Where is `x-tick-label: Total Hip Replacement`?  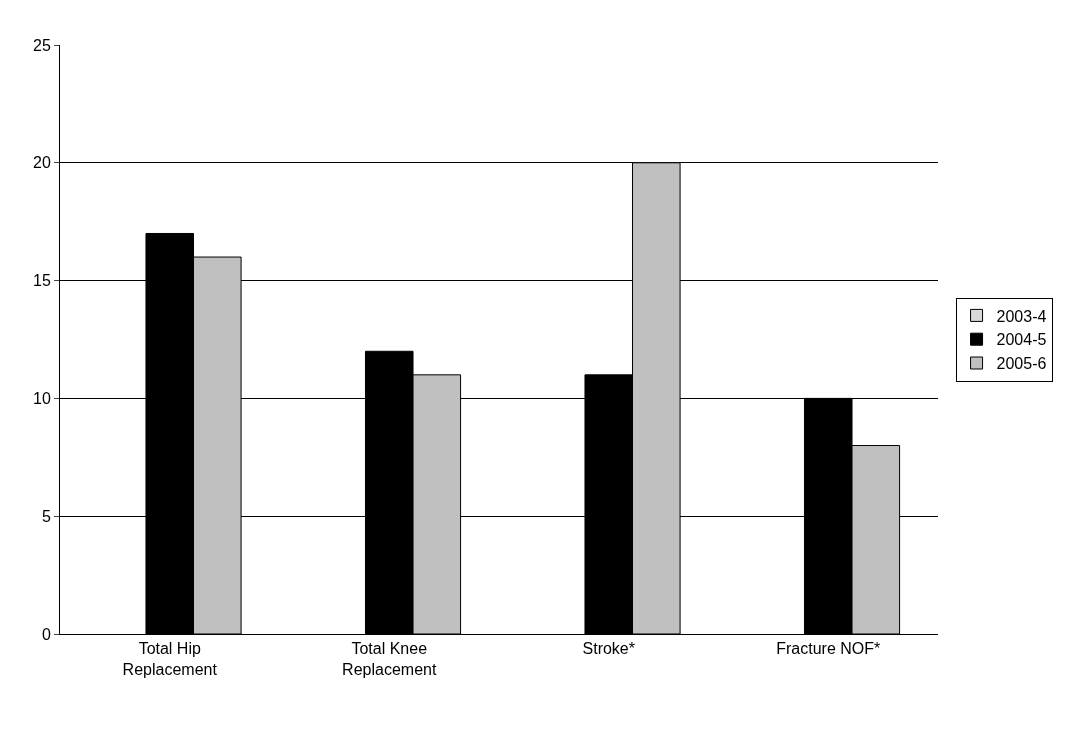
x-tick-label: Total Hip Replacement is located at coordinates (170, 659).